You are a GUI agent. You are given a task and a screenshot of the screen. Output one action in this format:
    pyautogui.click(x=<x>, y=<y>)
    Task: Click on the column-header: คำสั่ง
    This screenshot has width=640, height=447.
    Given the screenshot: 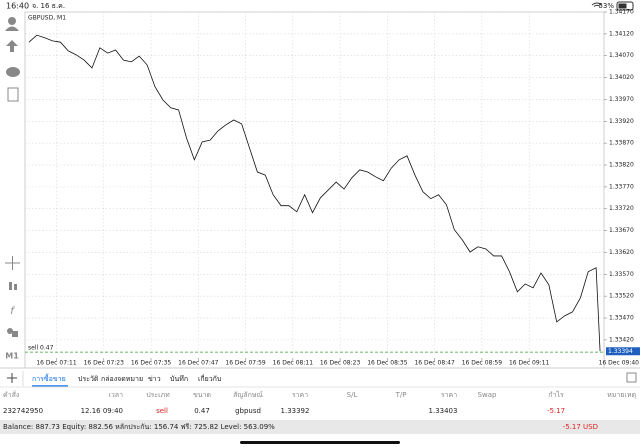 What is the action you would take?
    pyautogui.click(x=11, y=394)
    